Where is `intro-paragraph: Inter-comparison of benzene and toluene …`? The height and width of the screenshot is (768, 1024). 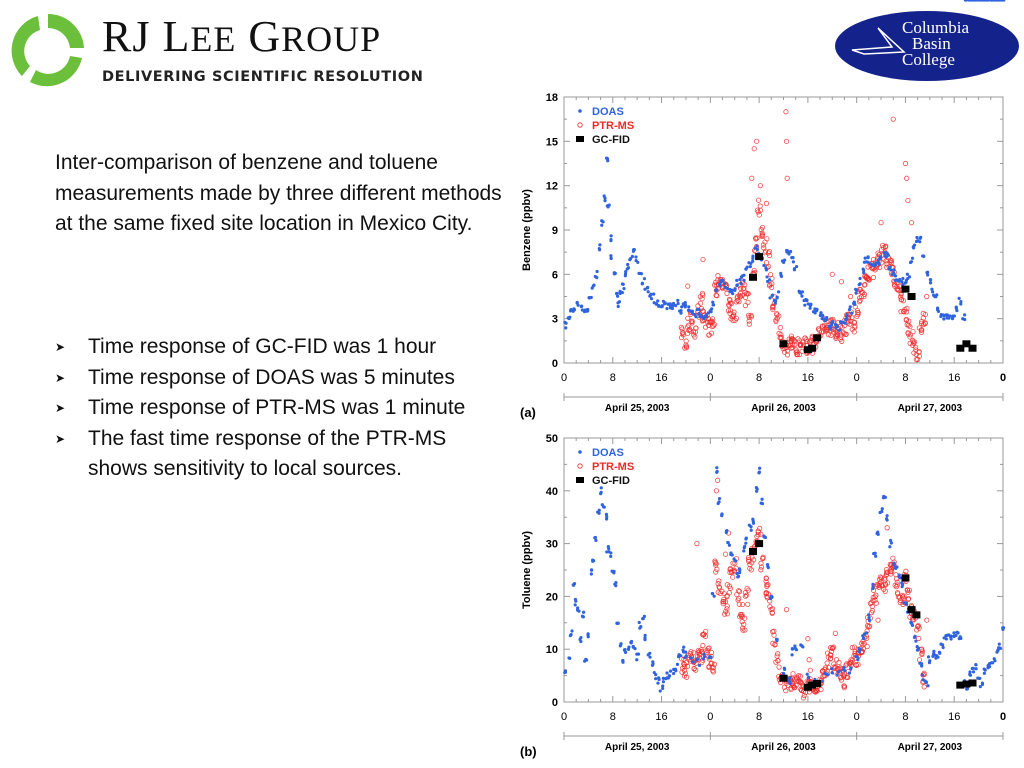 intro-paragraph: Inter-comparison of benzene and toluene … is located at coordinates (278, 193).